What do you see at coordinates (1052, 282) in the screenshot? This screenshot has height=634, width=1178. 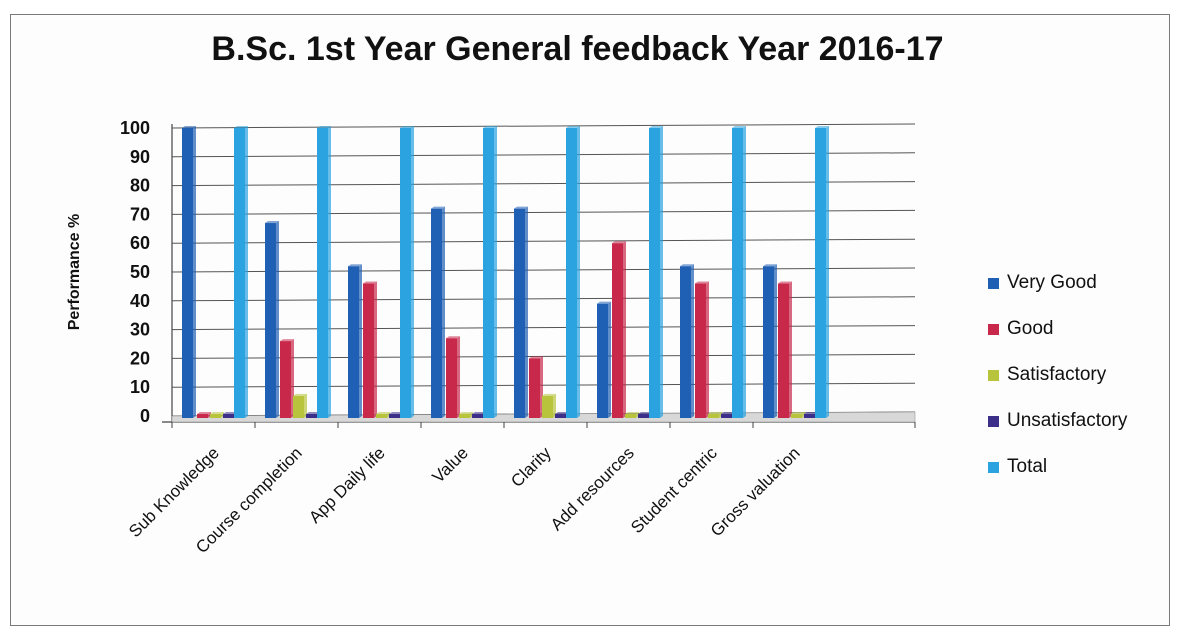 I see `legend-label: Very Good` at bounding box center [1052, 282].